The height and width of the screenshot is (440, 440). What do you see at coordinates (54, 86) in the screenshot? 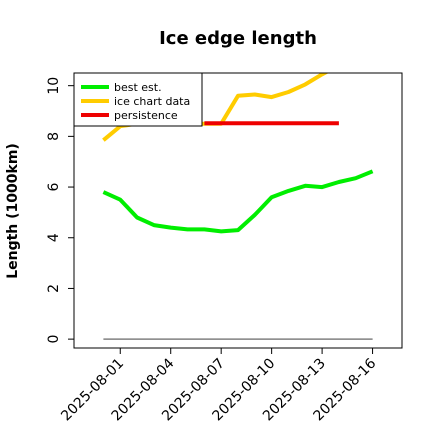
I see `y-tick-label: 10` at bounding box center [54, 86].